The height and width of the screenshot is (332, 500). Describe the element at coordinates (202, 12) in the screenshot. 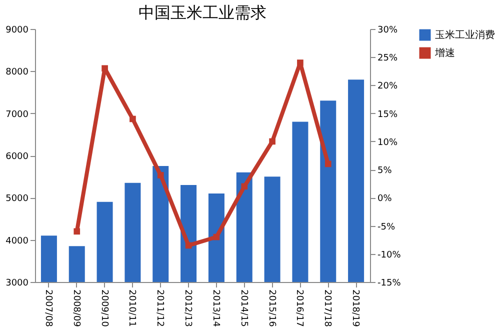

I see `chart-title: 中国玉米工业需求` at that location.